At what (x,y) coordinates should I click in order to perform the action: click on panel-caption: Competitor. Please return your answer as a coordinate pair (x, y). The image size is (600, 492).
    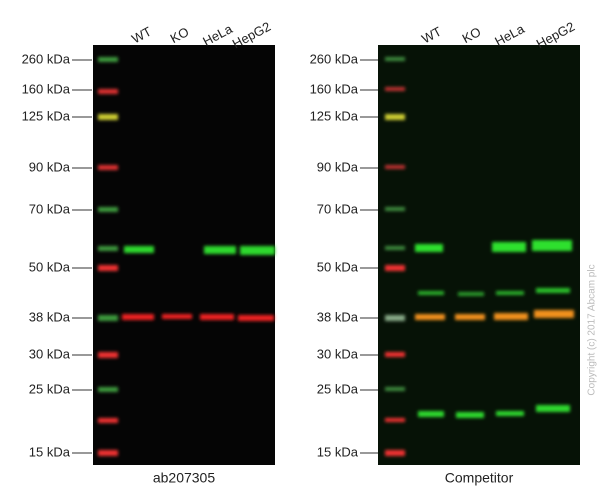
    Looking at the image, I should click on (479, 478).